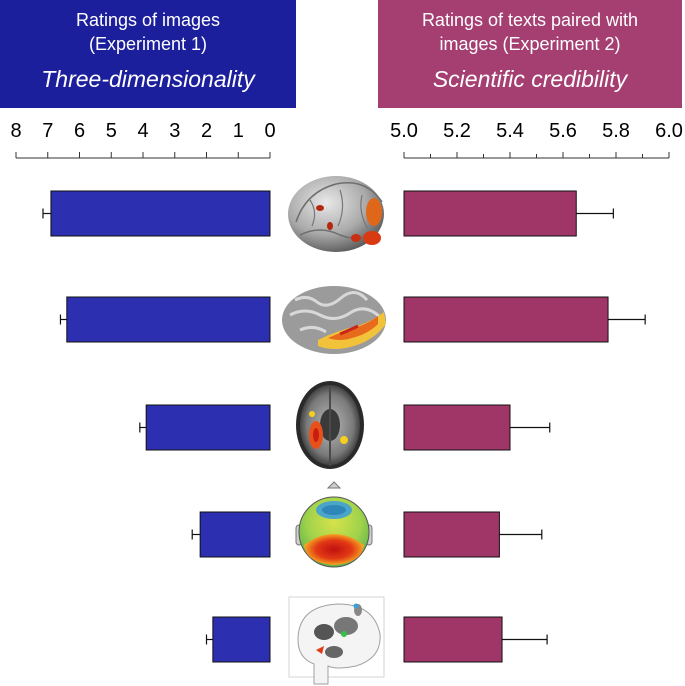 This screenshot has height=686, width=685. What do you see at coordinates (142, 131) in the screenshot?
I see `left-tick-label: 4` at bounding box center [142, 131].